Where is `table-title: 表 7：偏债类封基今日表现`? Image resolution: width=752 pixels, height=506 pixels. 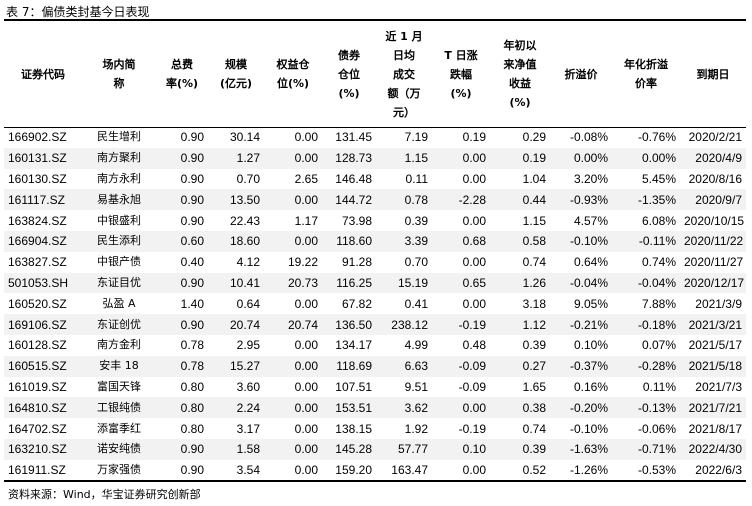 table-title: 表 7：偏债类封基今日表现 is located at coordinates (78, 12).